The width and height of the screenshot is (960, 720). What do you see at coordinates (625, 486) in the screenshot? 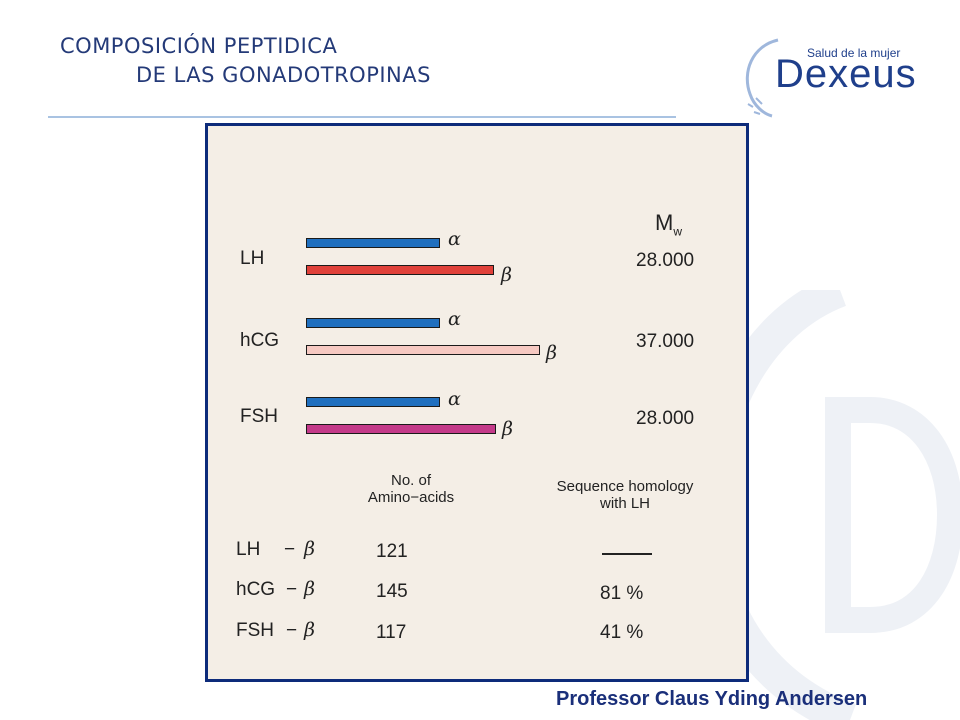
I see `homology-header-line-1: Sequence homology` at bounding box center [625, 486].